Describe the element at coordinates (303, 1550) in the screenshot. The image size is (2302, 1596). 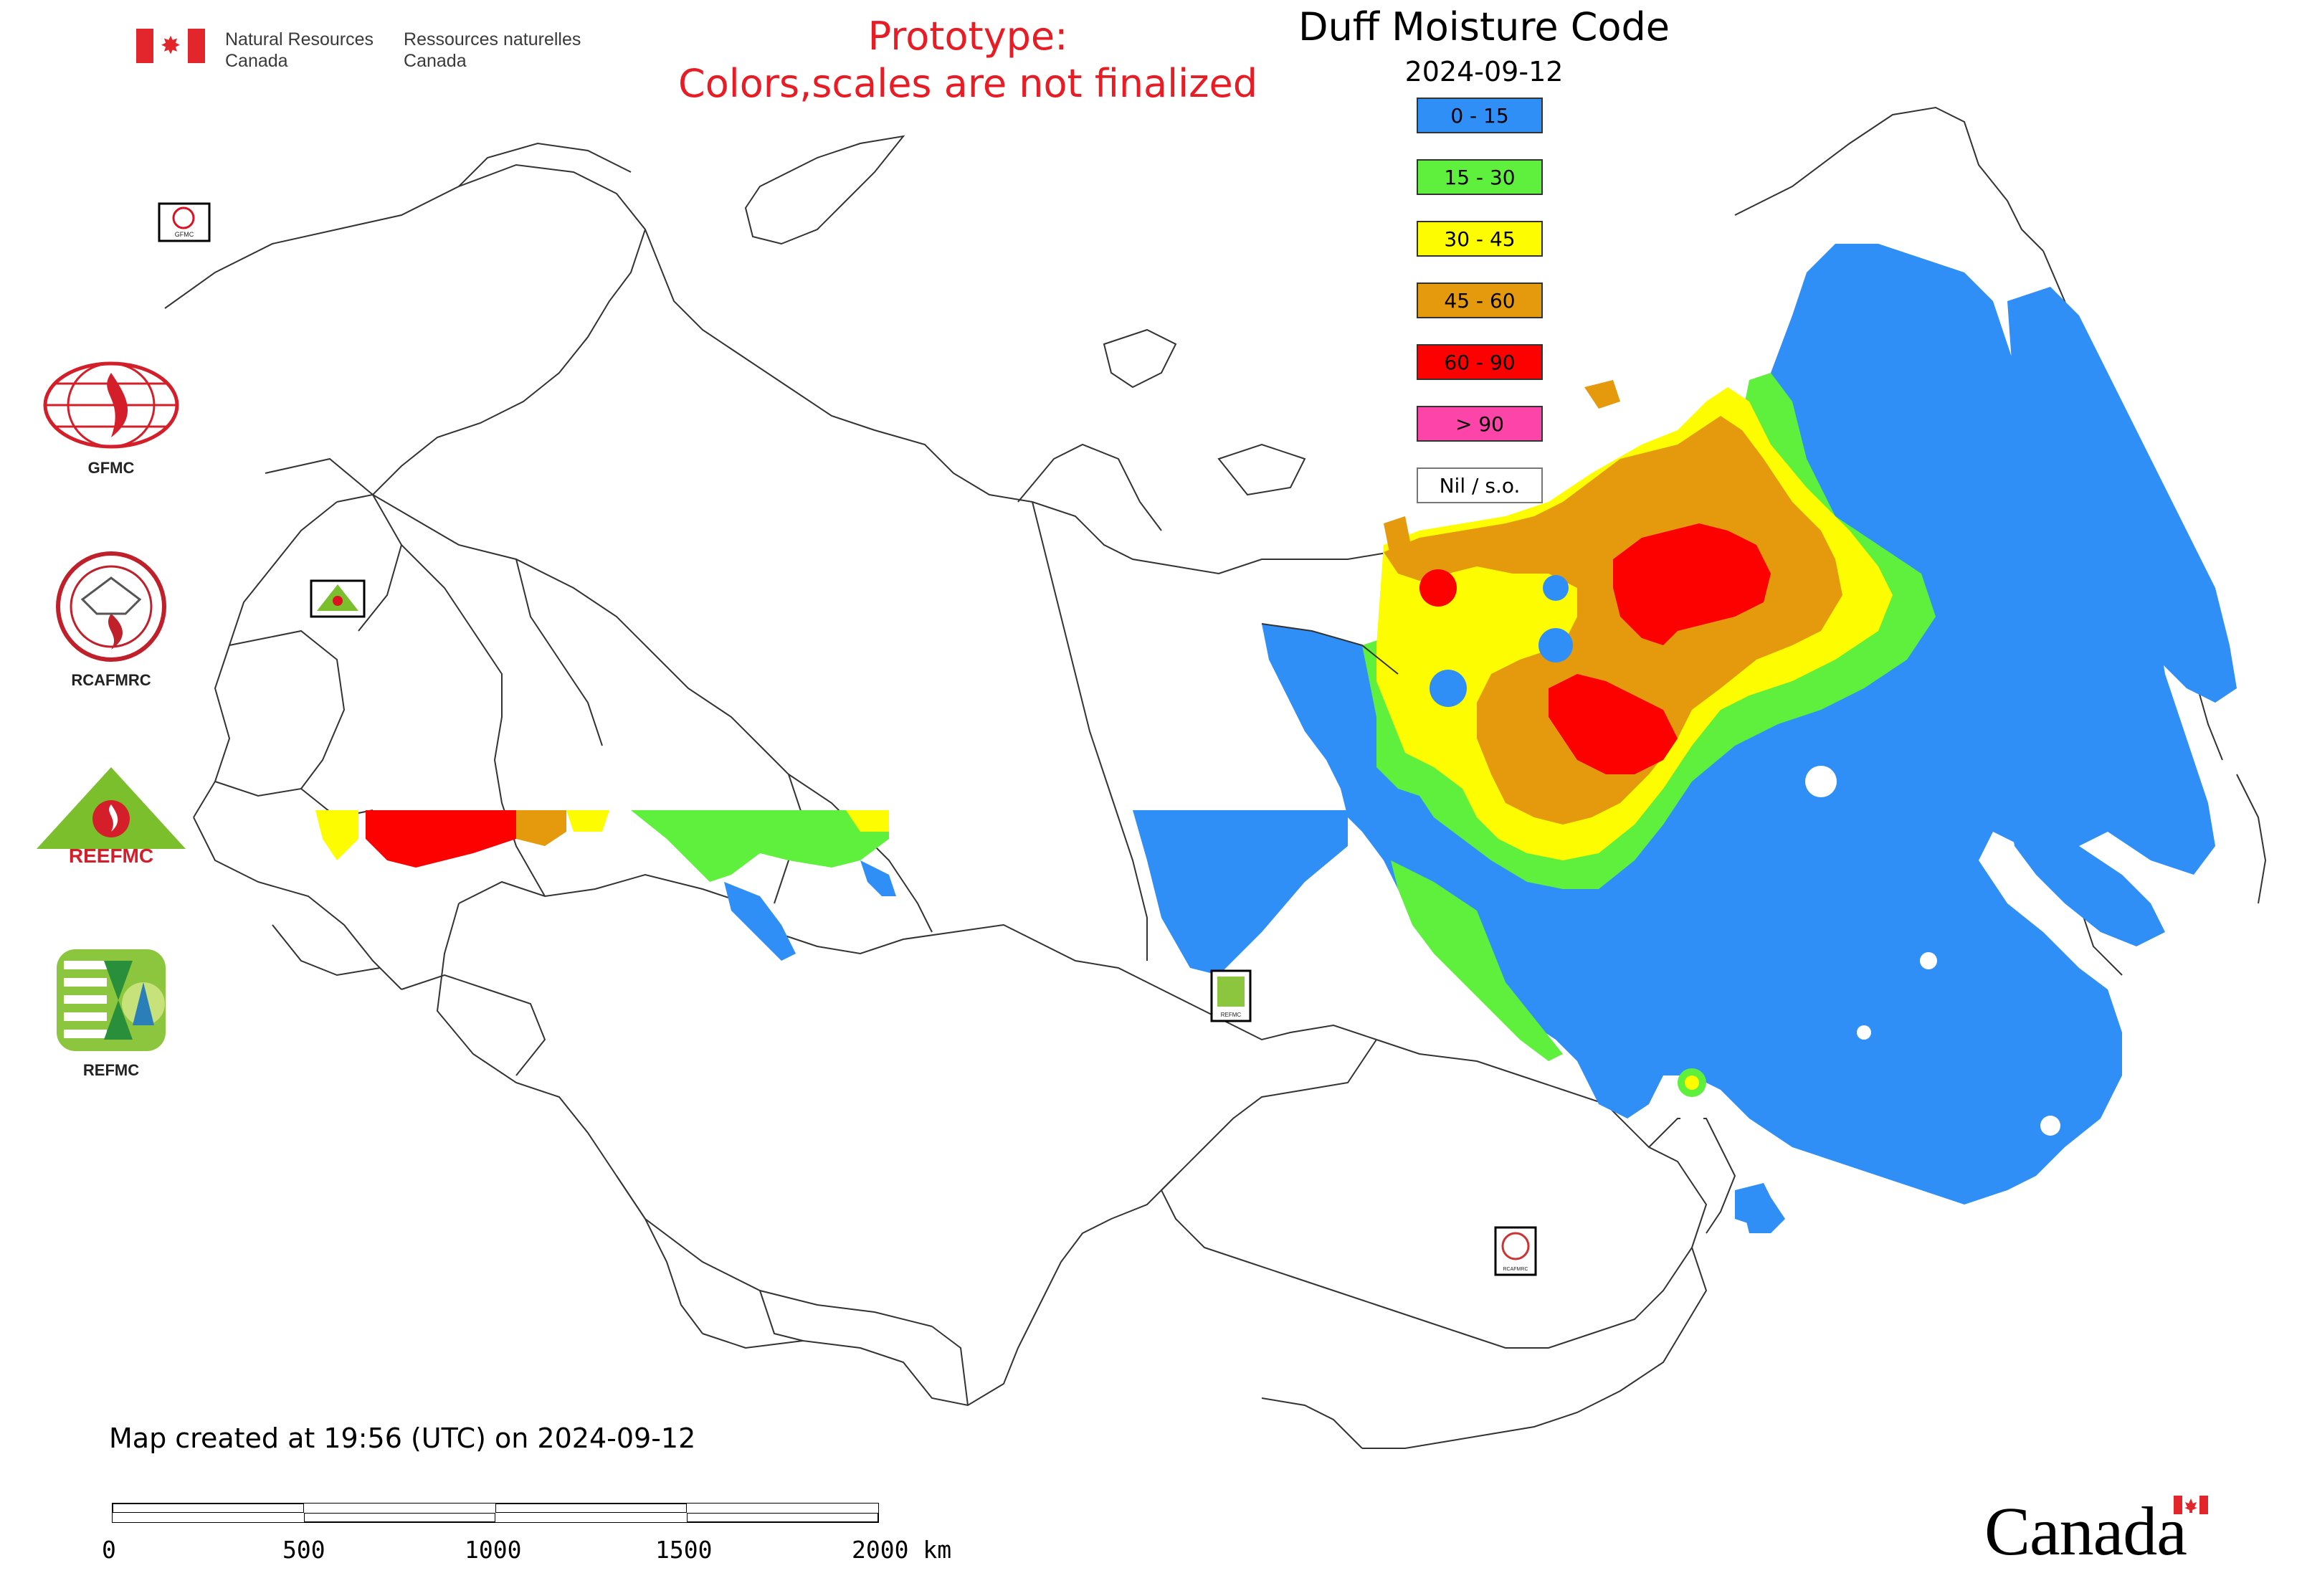
I see `scale-label-500: 500` at that location.